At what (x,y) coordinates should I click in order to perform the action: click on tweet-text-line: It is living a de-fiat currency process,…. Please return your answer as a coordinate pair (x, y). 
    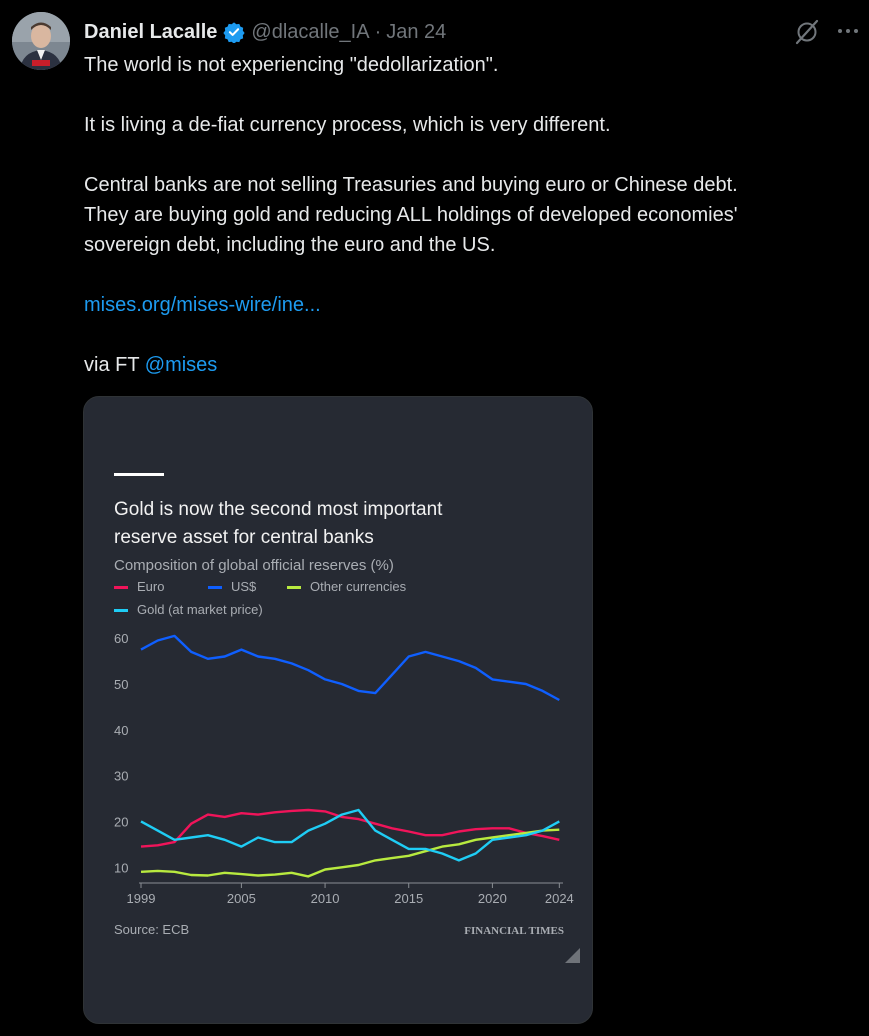
    Looking at the image, I should click on (347, 125).